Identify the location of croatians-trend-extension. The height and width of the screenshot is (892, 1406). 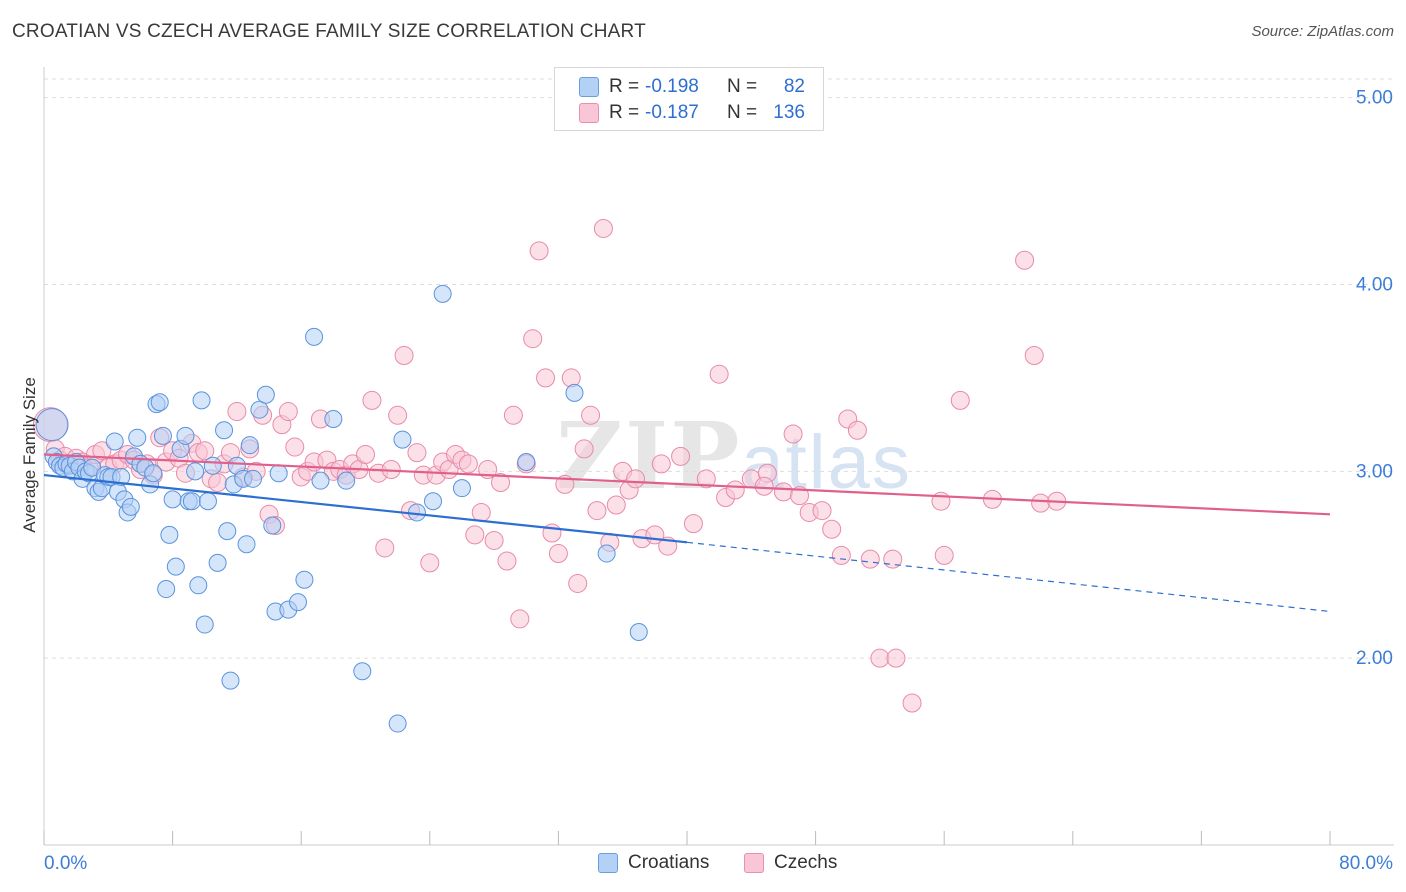
(1008, 577).